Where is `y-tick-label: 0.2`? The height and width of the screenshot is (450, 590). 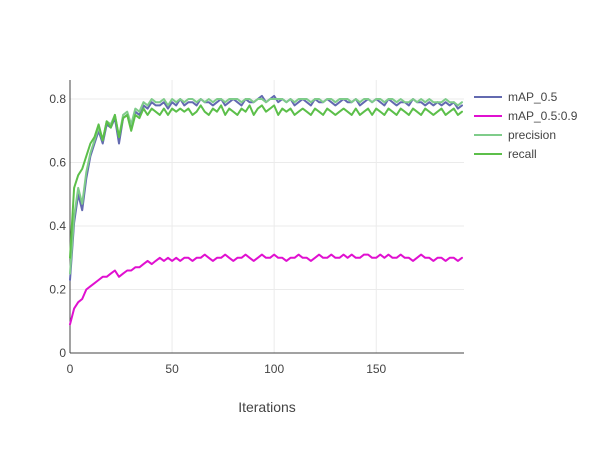 y-tick-label: 0.2 is located at coordinates (57, 290).